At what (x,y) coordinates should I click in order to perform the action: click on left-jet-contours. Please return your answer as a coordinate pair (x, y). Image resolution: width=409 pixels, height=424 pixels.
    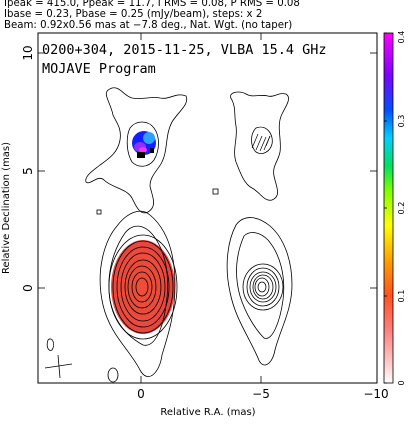
    Looking at the image, I should click on (136, 150).